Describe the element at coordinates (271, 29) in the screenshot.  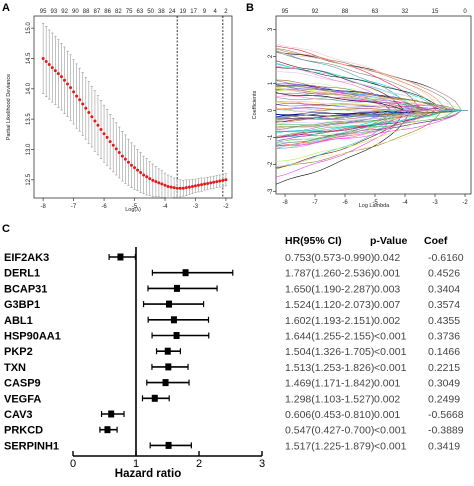
I see `panel-b-ytick-label: 3` at that location.